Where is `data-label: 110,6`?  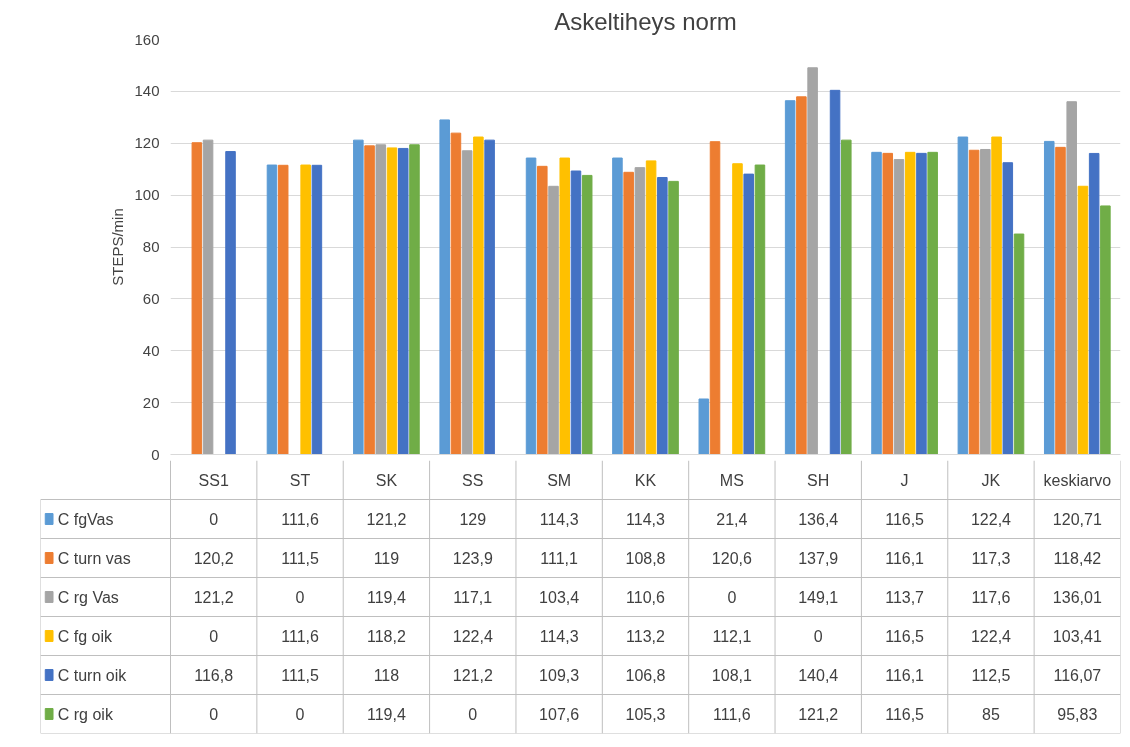 data-label: 110,6 is located at coordinates (646, 597).